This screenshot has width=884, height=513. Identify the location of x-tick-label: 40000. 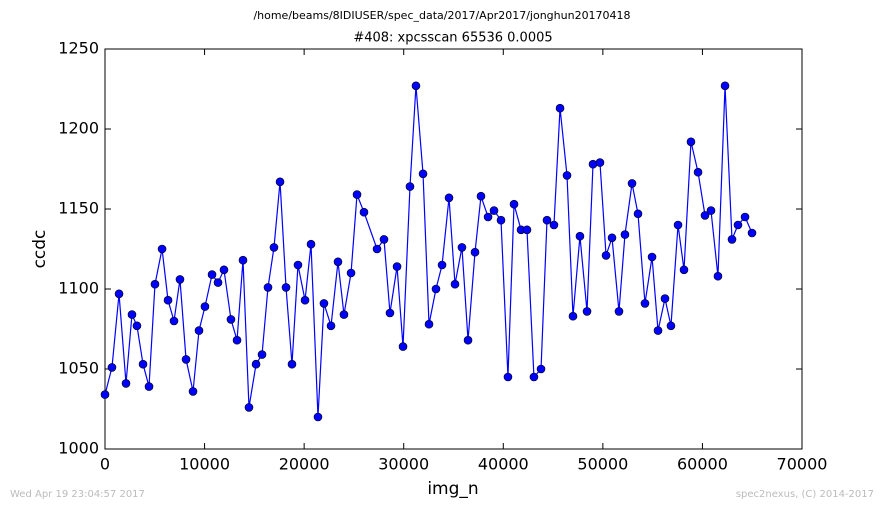
(503, 464).